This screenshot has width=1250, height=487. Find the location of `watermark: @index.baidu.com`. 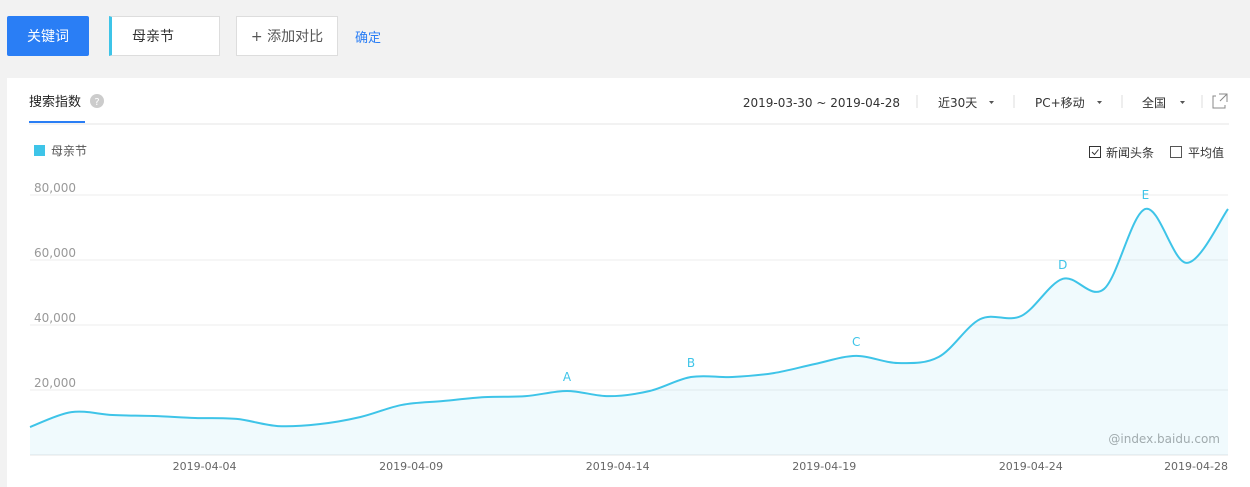

watermark: @index.baidu.com is located at coordinates (1164, 439).